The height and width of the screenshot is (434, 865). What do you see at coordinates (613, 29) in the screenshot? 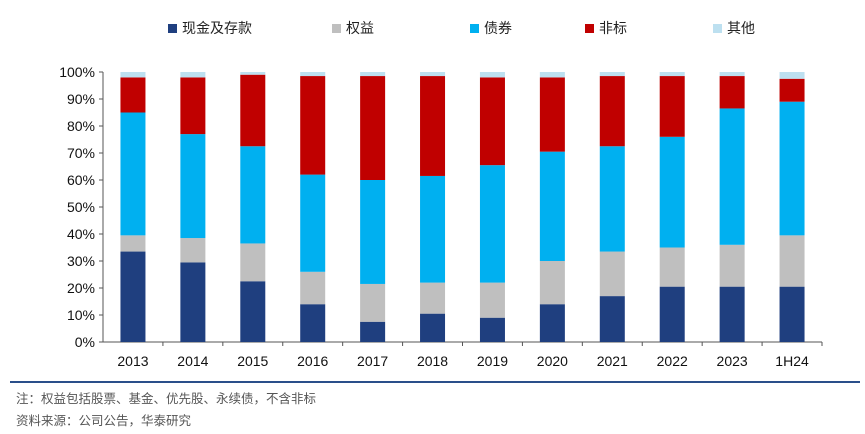
I see `legend-label: 非标` at bounding box center [613, 29].